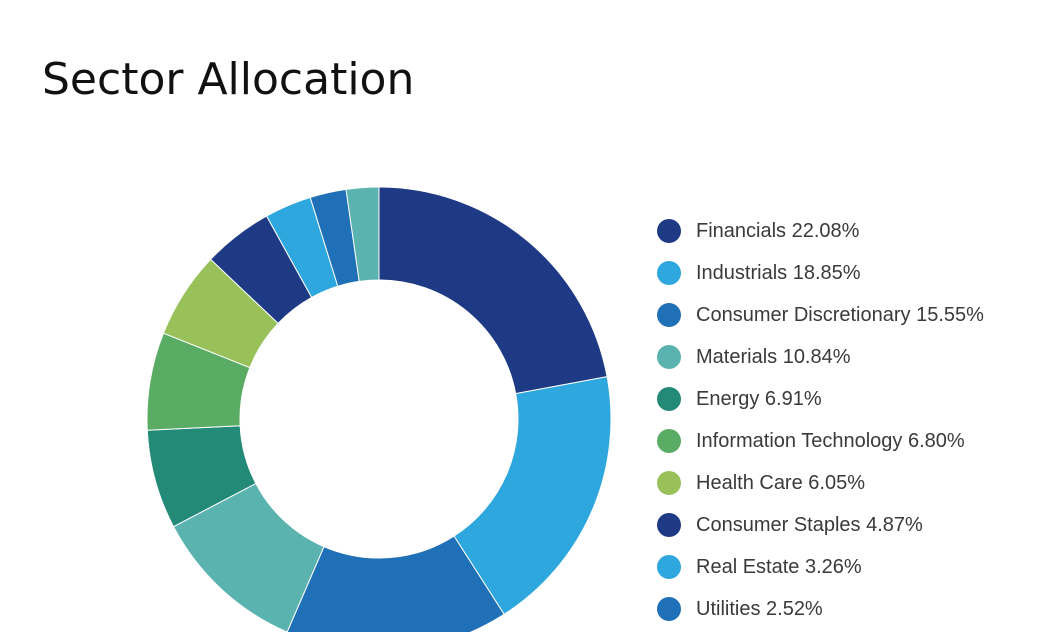  Describe the element at coordinates (840, 314) in the screenshot. I see `legend-label: Consumer Discretionary 15.55%` at that location.